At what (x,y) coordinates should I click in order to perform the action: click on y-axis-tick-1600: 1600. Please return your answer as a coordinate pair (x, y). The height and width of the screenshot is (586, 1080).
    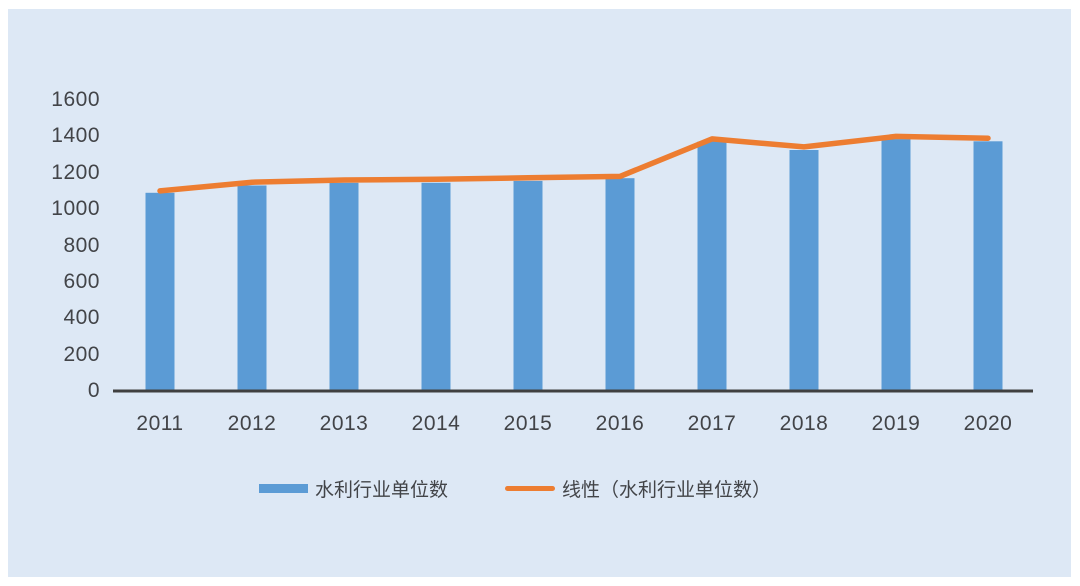
    Looking at the image, I should click on (75, 99).